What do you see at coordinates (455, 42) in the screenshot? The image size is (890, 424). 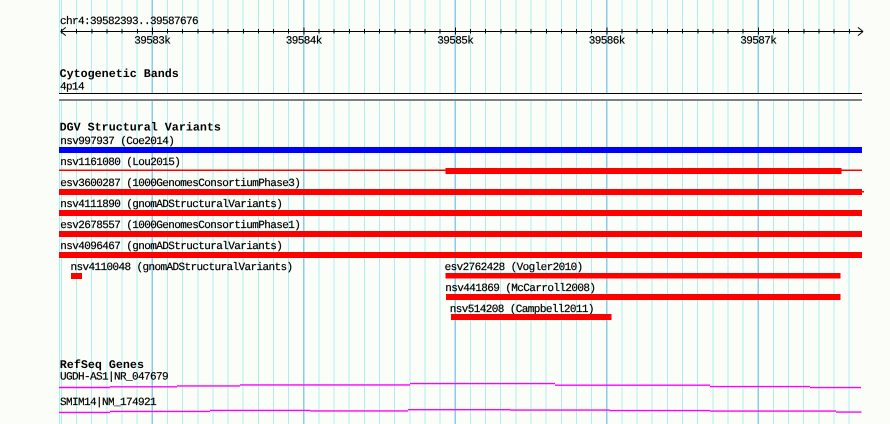 I see `svg-text: 39585k` at bounding box center [455, 42].